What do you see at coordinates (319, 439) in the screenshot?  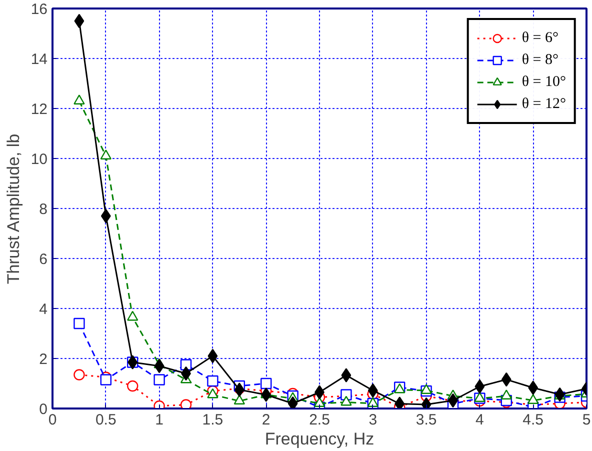 I see `x-axis-title: Frequency, Hz` at bounding box center [319, 439].